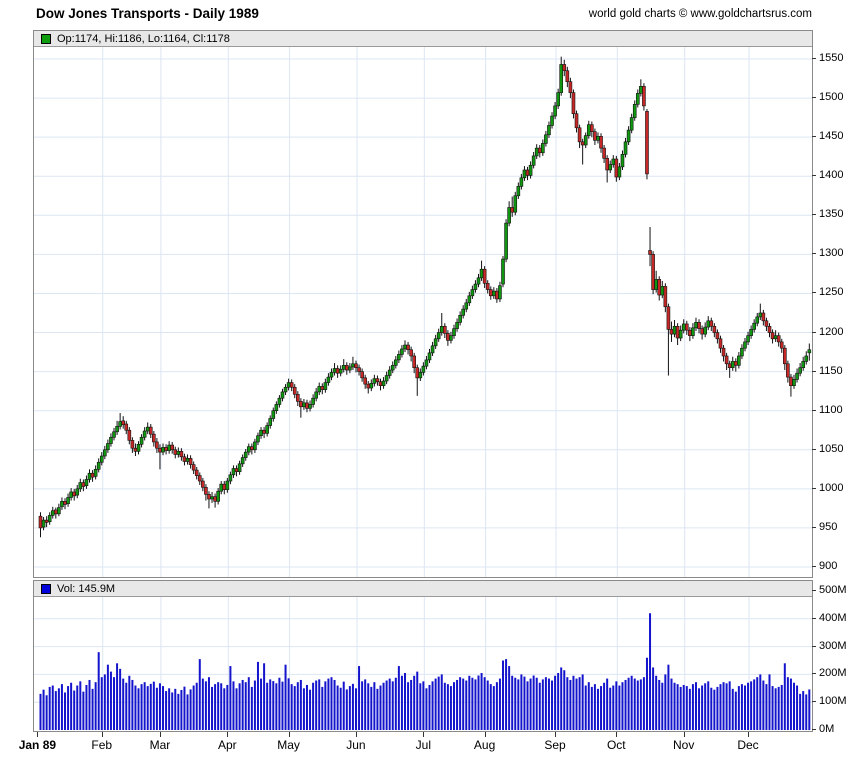 This screenshot has height=769, width=850. What do you see at coordinates (37, 745) in the screenshot?
I see `x-axis-month-label: Jan 89` at bounding box center [37, 745].